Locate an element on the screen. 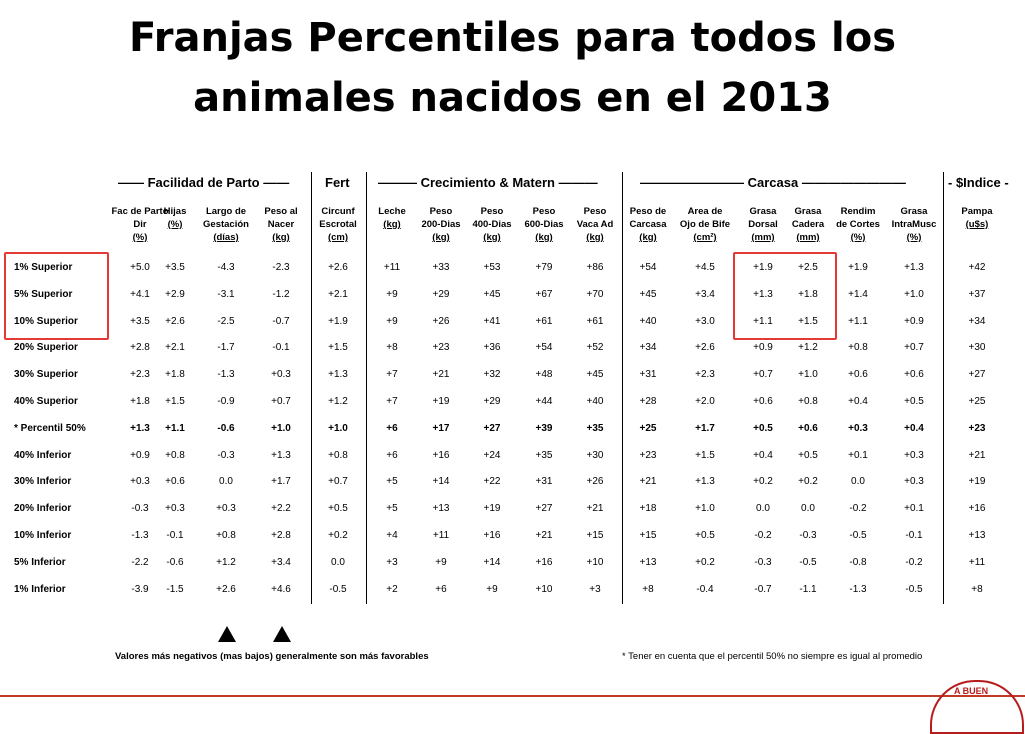 The height and width of the screenshot is (734, 1025). table-cell: +53 is located at coordinates (492, 267).